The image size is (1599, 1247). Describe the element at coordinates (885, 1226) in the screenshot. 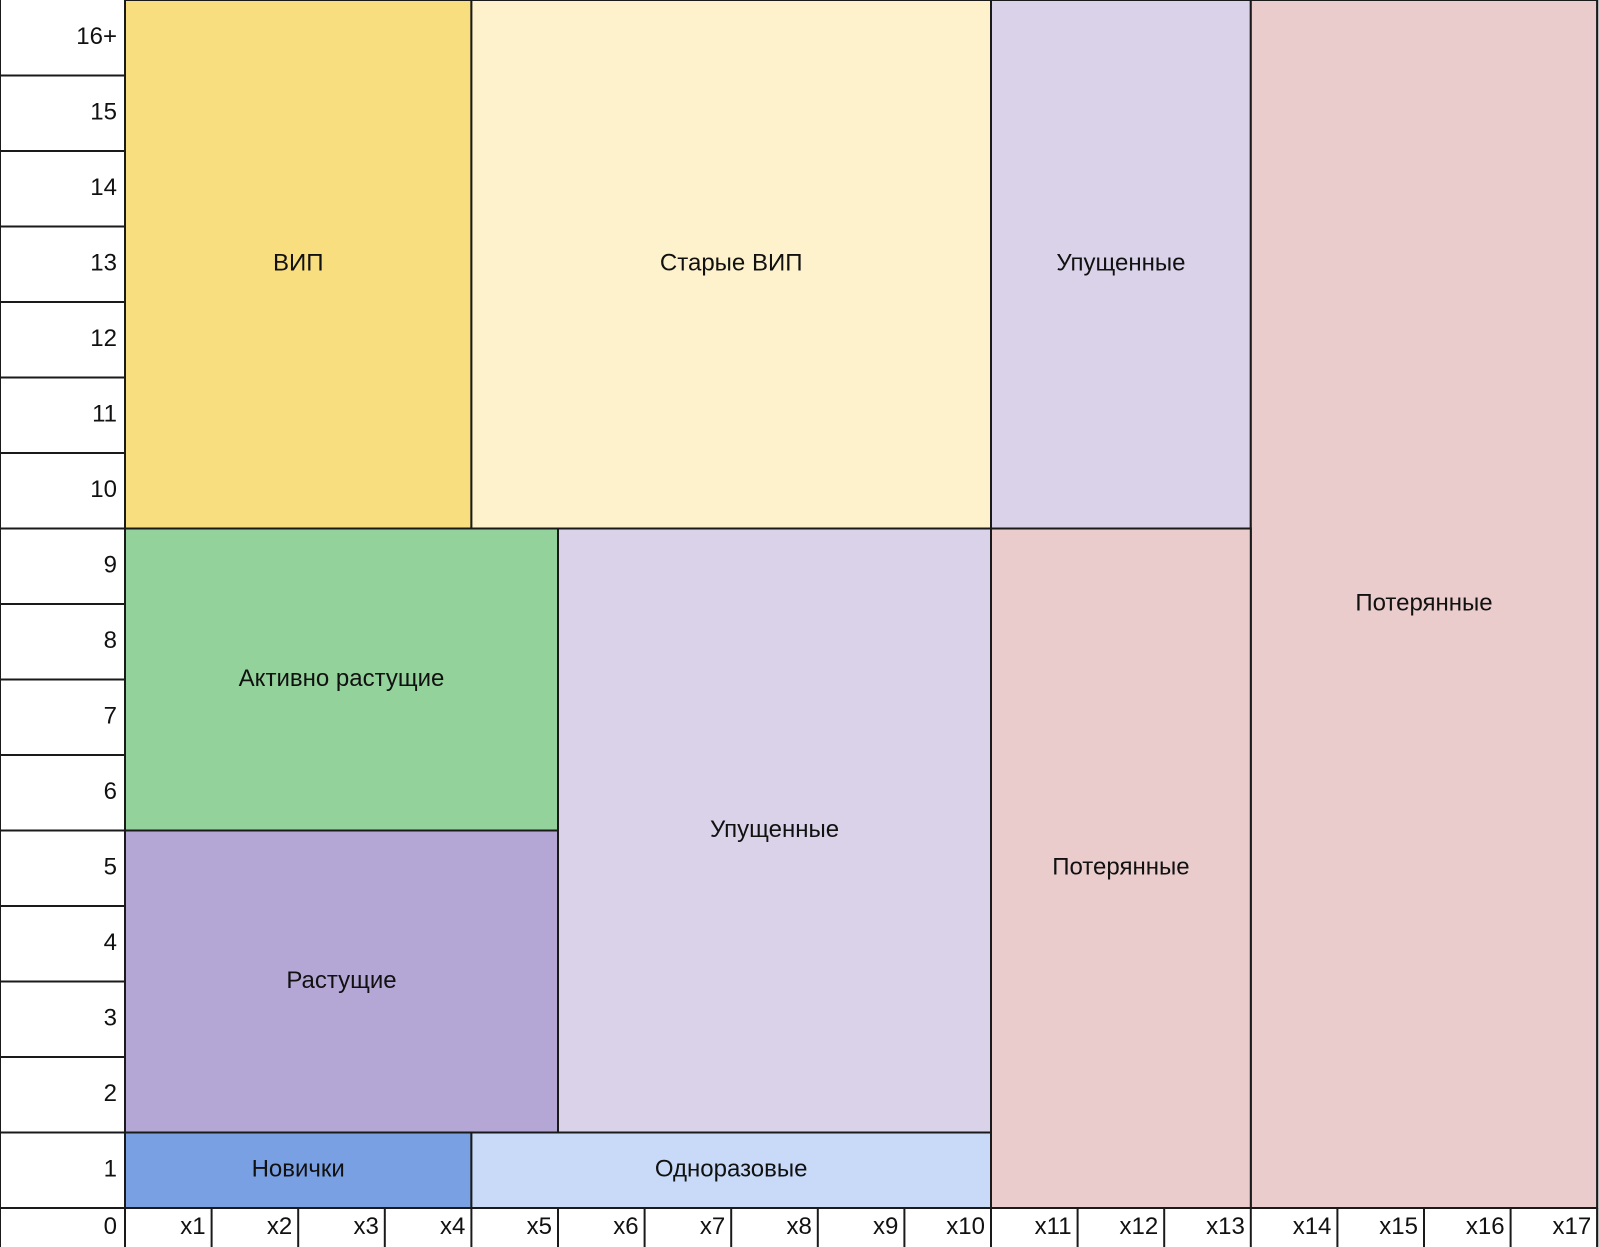

I see `x-axis-tick-label: x9` at that location.